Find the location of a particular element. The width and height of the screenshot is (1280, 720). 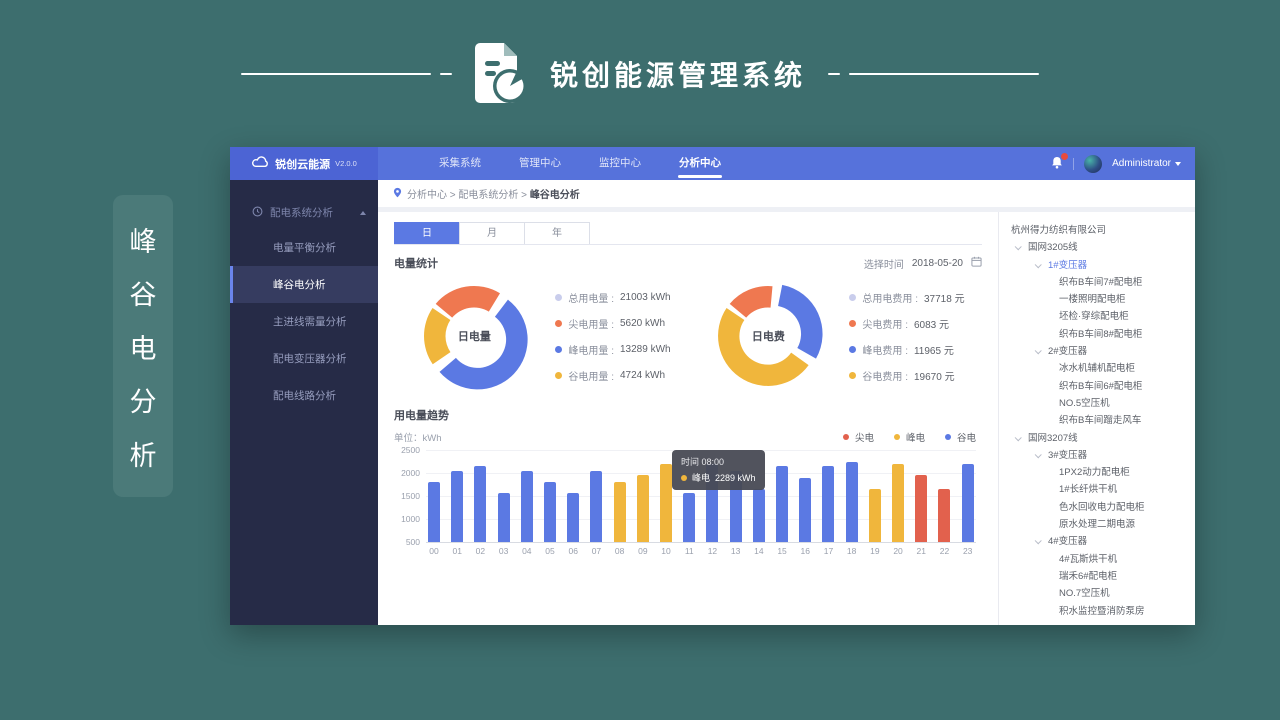

notifications-bell-icon is located at coordinates (1060, 162).